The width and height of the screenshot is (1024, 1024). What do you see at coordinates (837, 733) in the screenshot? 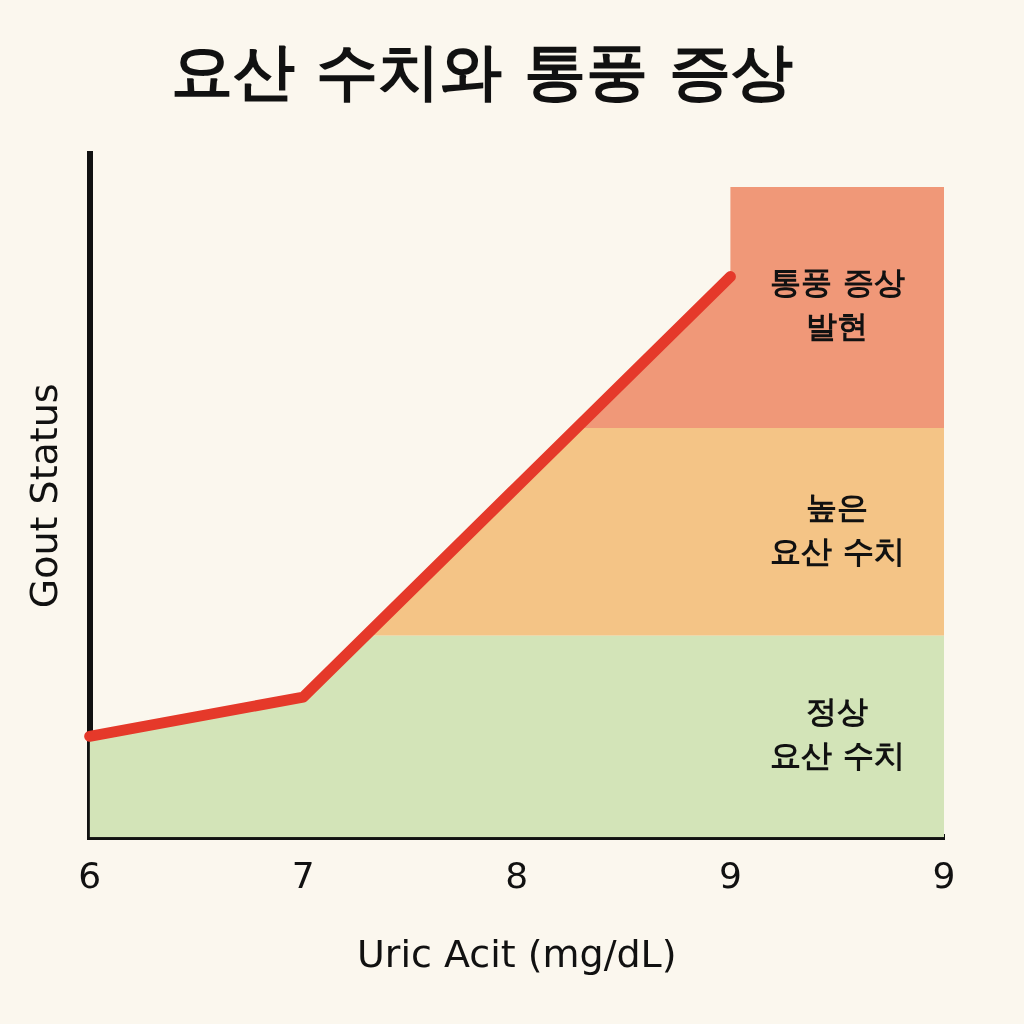
I see `band-label: 정상 요산 수치` at bounding box center [837, 733].